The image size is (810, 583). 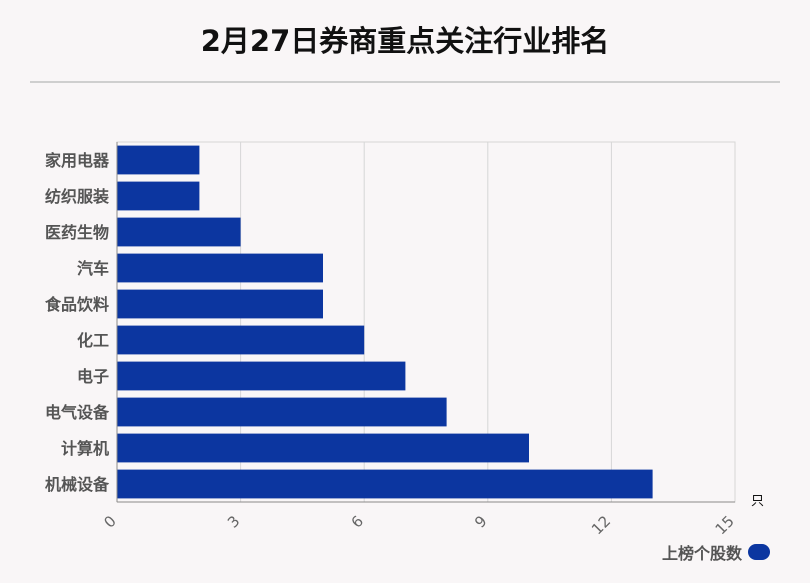 What do you see at coordinates (233, 521) in the screenshot?
I see `x-tick-label: 3` at bounding box center [233, 521].